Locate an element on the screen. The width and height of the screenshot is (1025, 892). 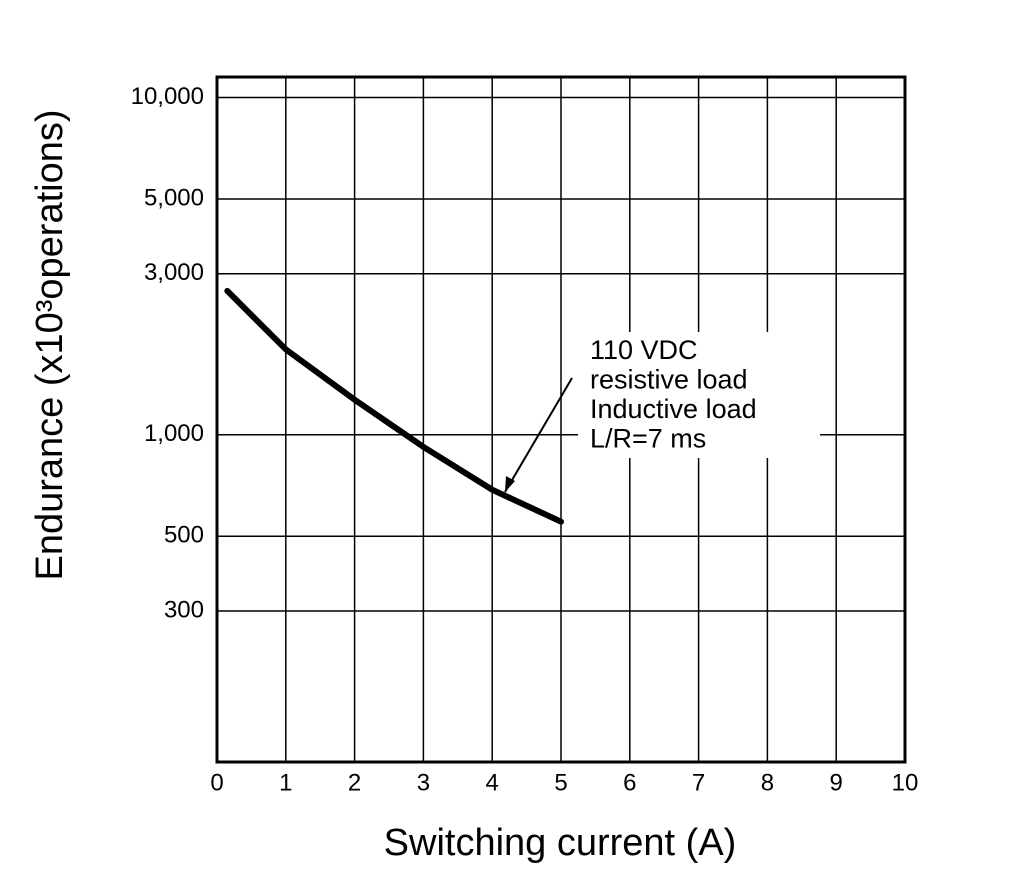
x-tick-label: 7 is located at coordinates (698, 782).